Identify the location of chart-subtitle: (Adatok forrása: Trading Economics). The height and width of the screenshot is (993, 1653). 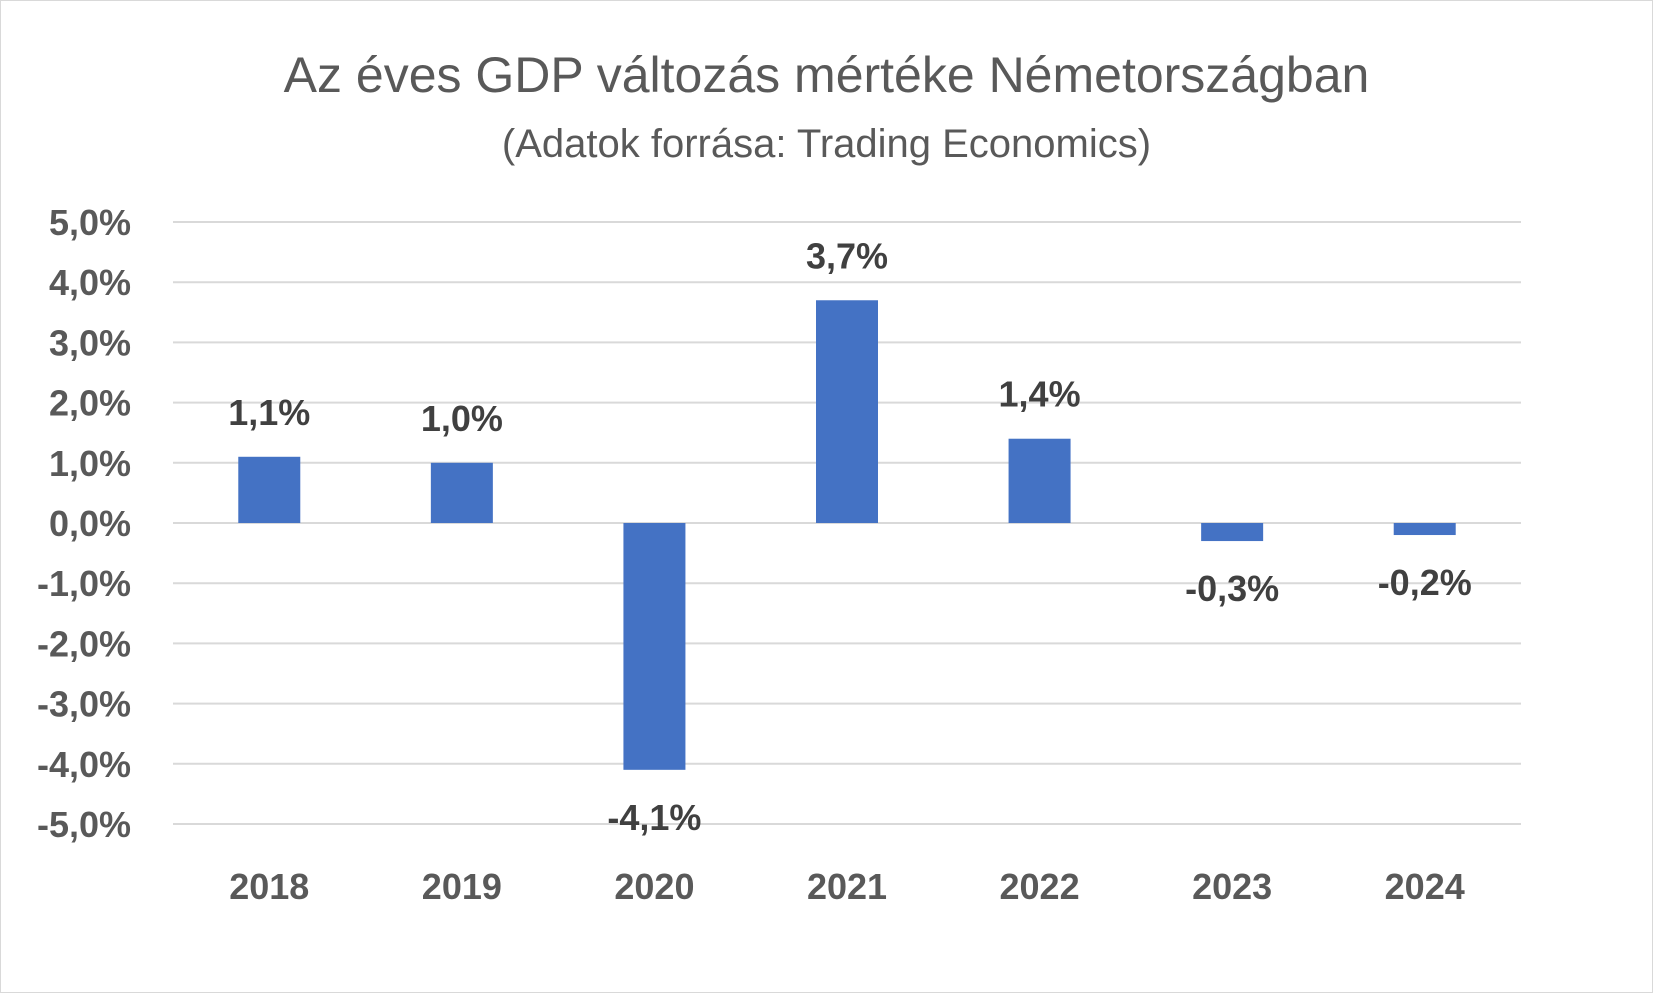
(826, 144).